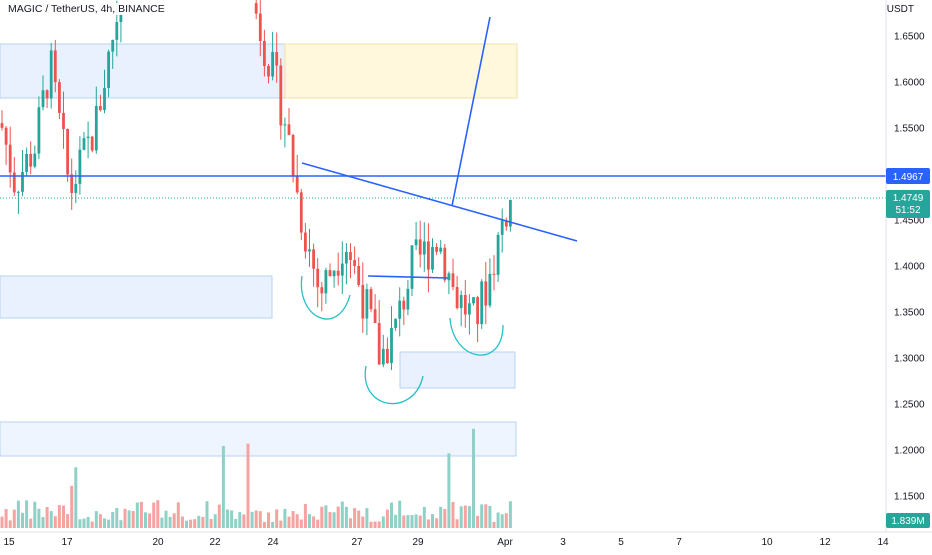 This screenshot has width=932, height=555. I want to click on time-tick-label: 20, so click(158, 542).